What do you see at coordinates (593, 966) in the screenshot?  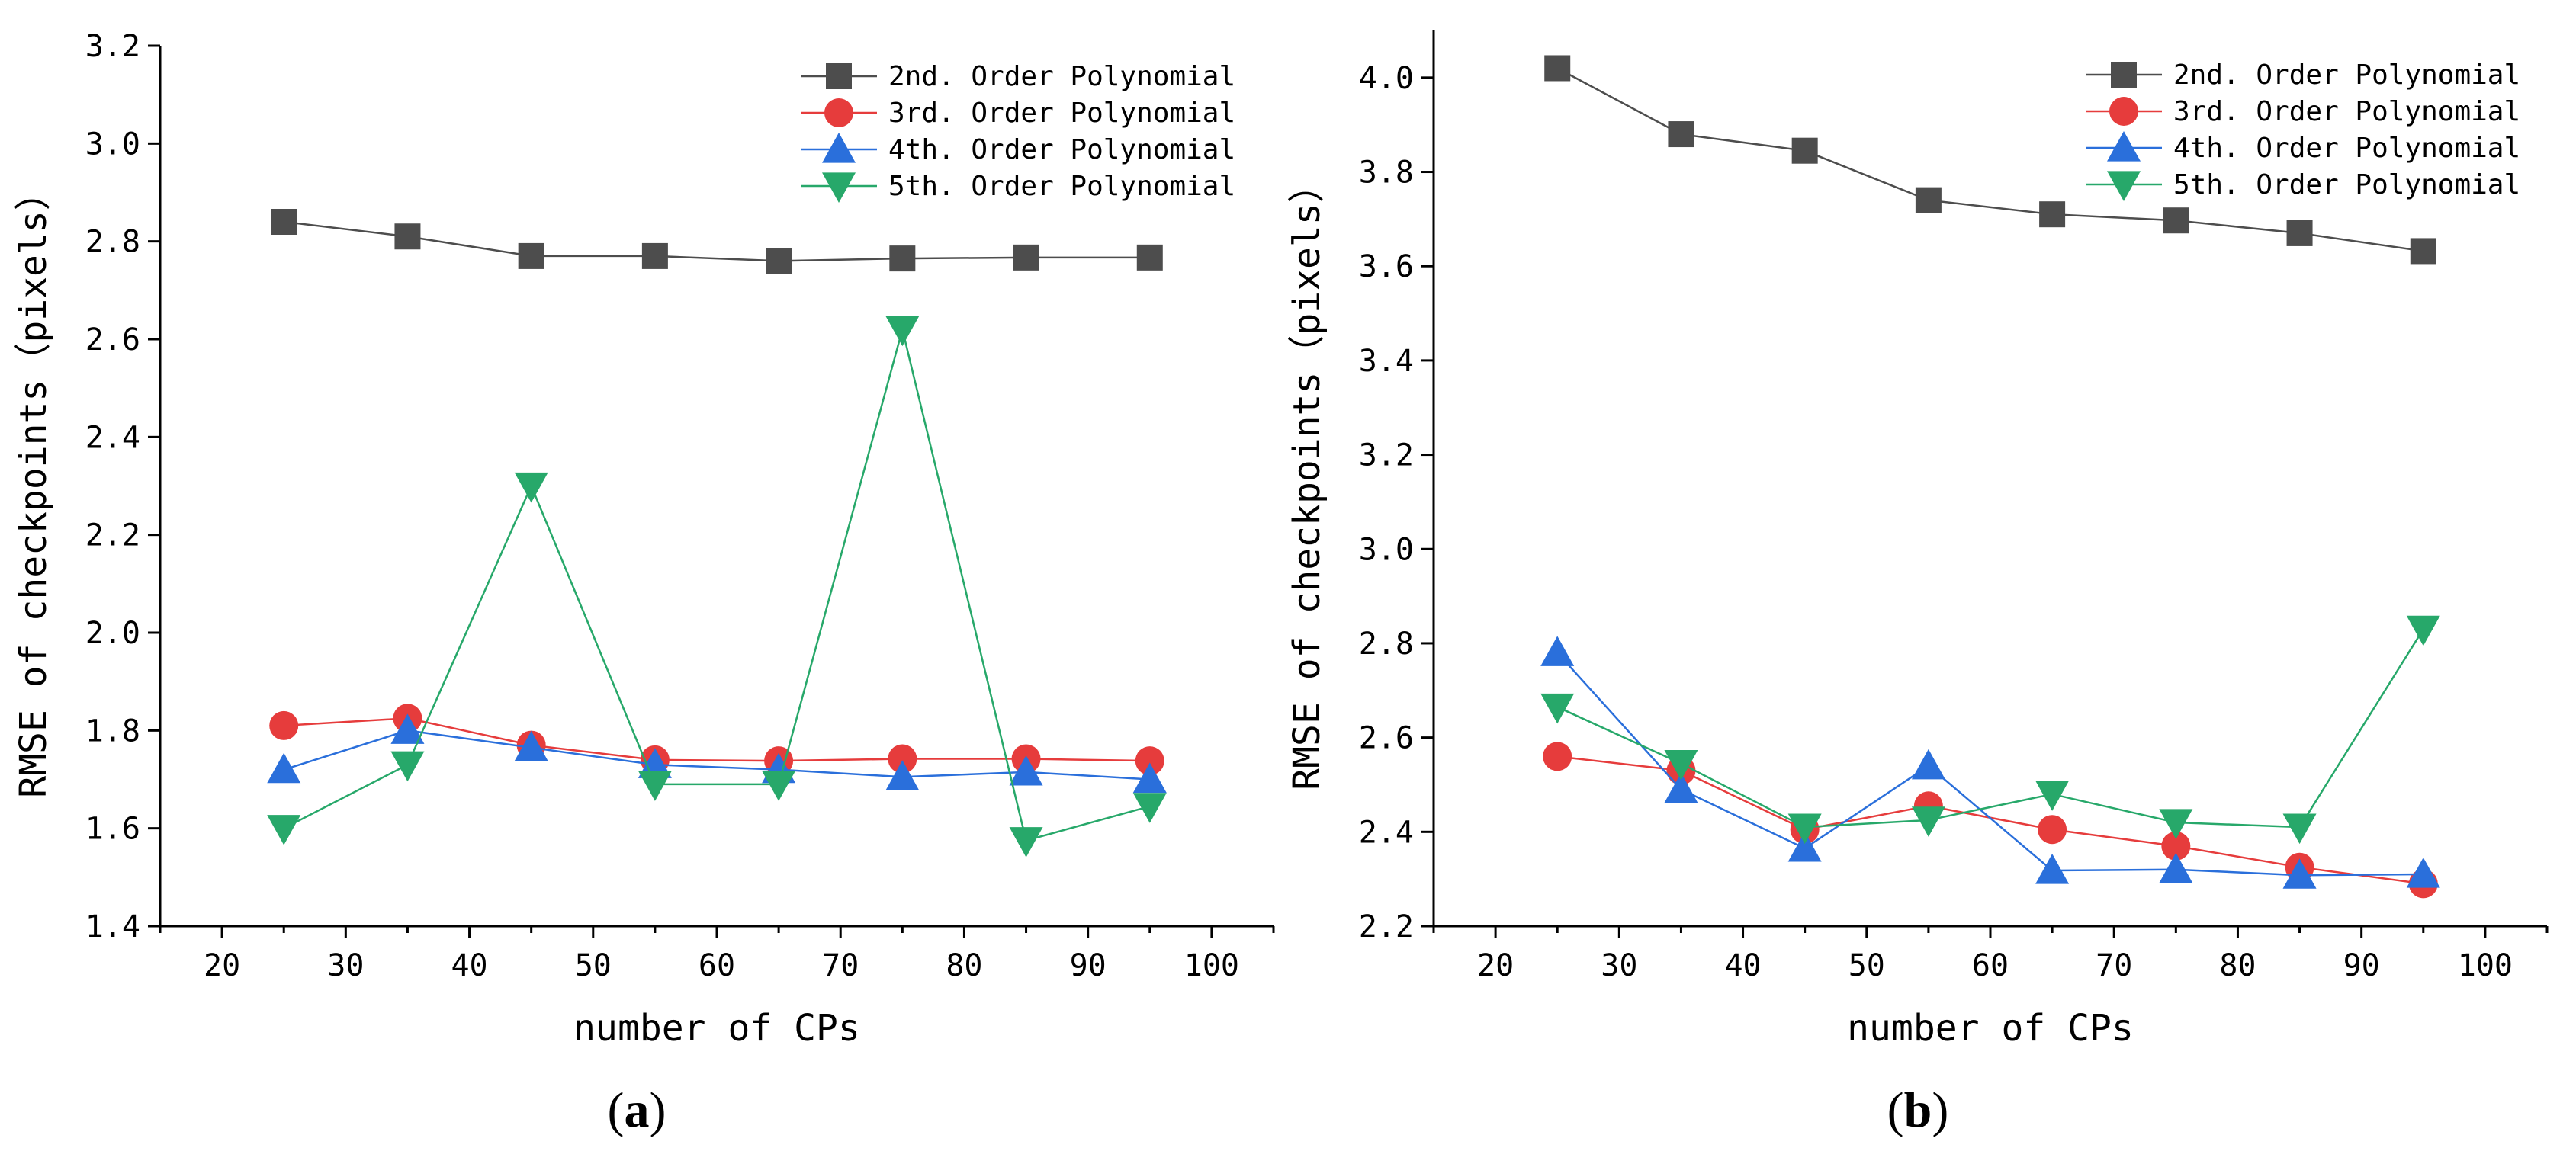 I see `x-tick-label: 50` at bounding box center [593, 966].